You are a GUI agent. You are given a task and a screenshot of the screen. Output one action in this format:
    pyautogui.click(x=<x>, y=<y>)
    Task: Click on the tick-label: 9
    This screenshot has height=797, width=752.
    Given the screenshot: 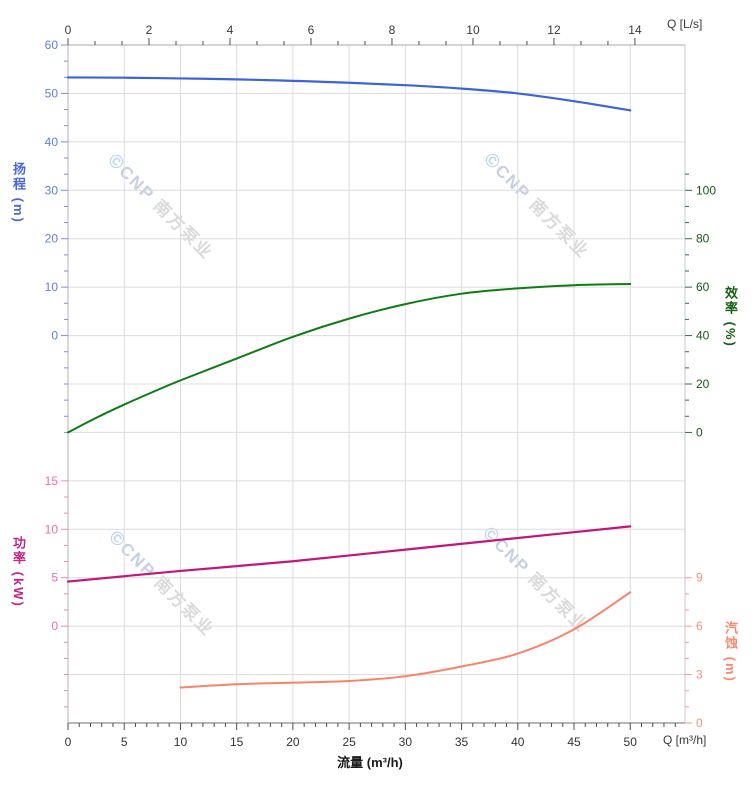 What is the action you would take?
    pyautogui.click(x=699, y=578)
    